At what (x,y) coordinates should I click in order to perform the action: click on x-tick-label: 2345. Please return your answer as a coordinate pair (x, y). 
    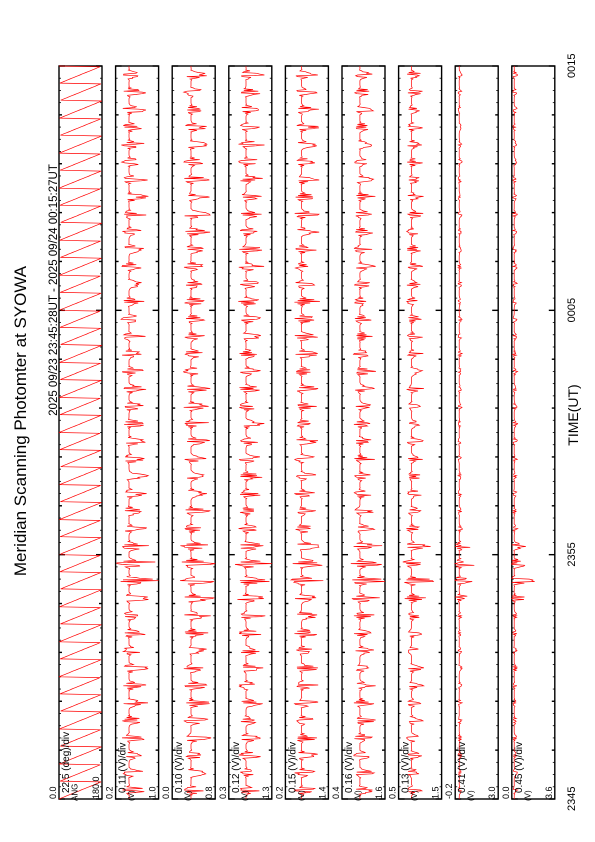
    Looking at the image, I should click on (572, 799).